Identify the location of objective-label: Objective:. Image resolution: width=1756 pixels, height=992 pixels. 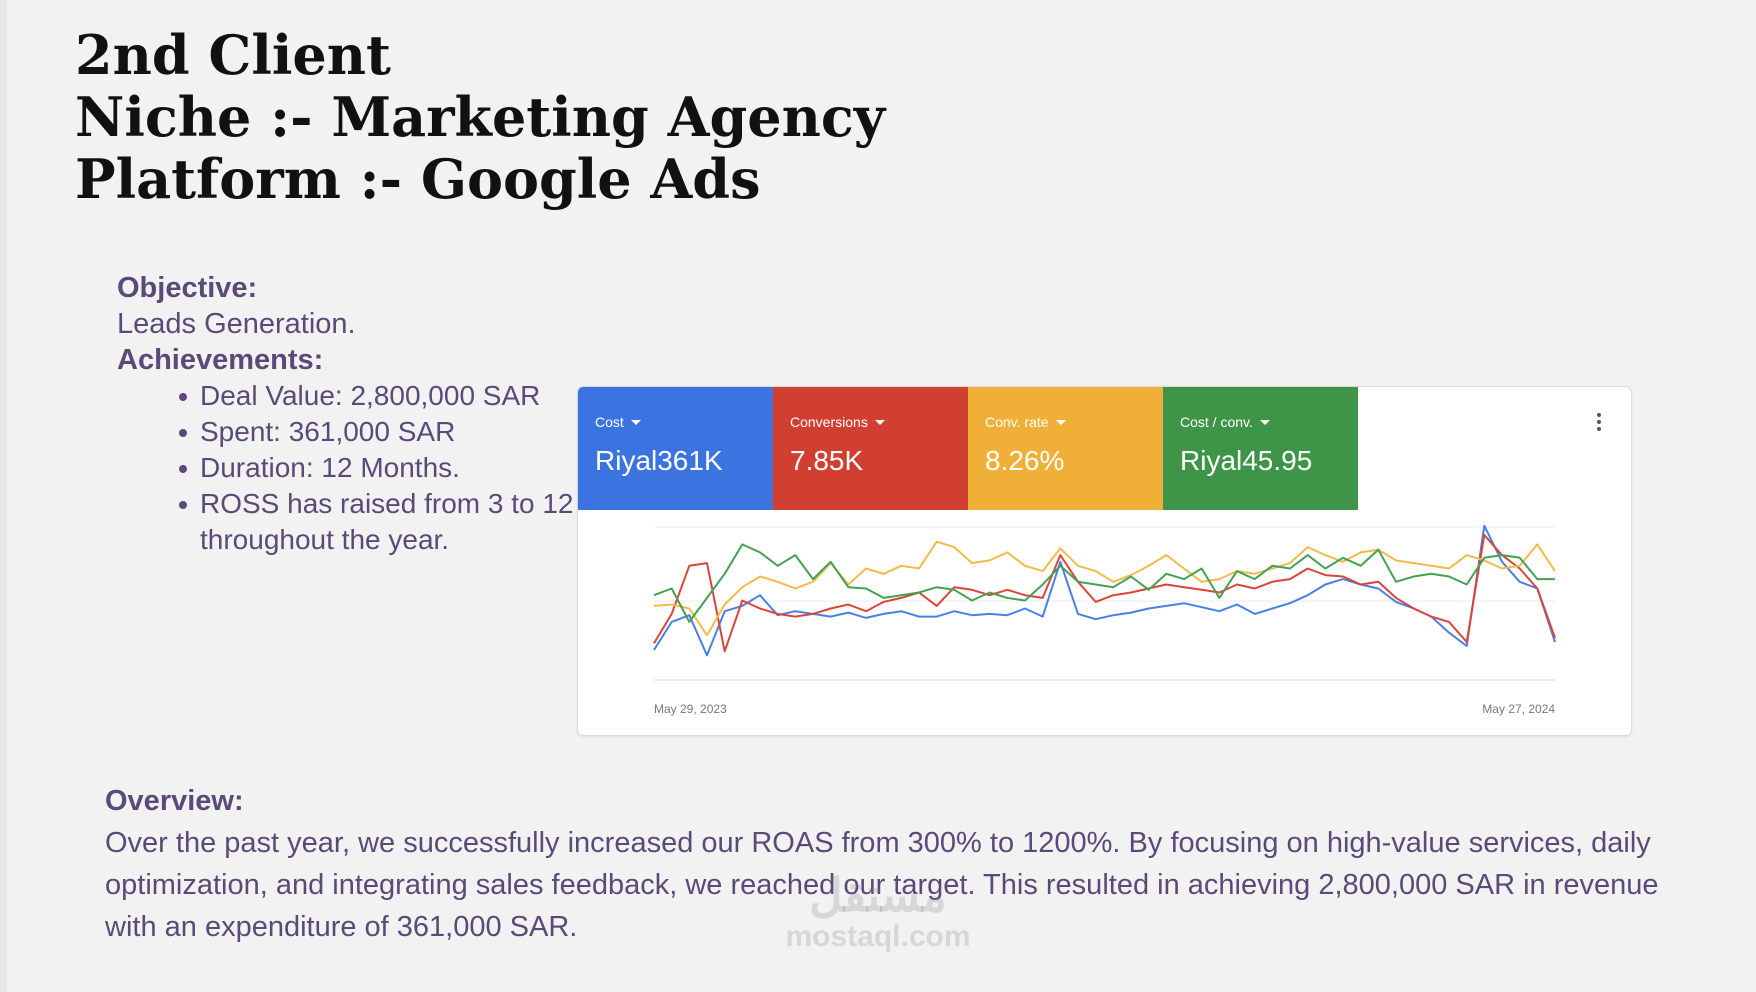
(187, 288).